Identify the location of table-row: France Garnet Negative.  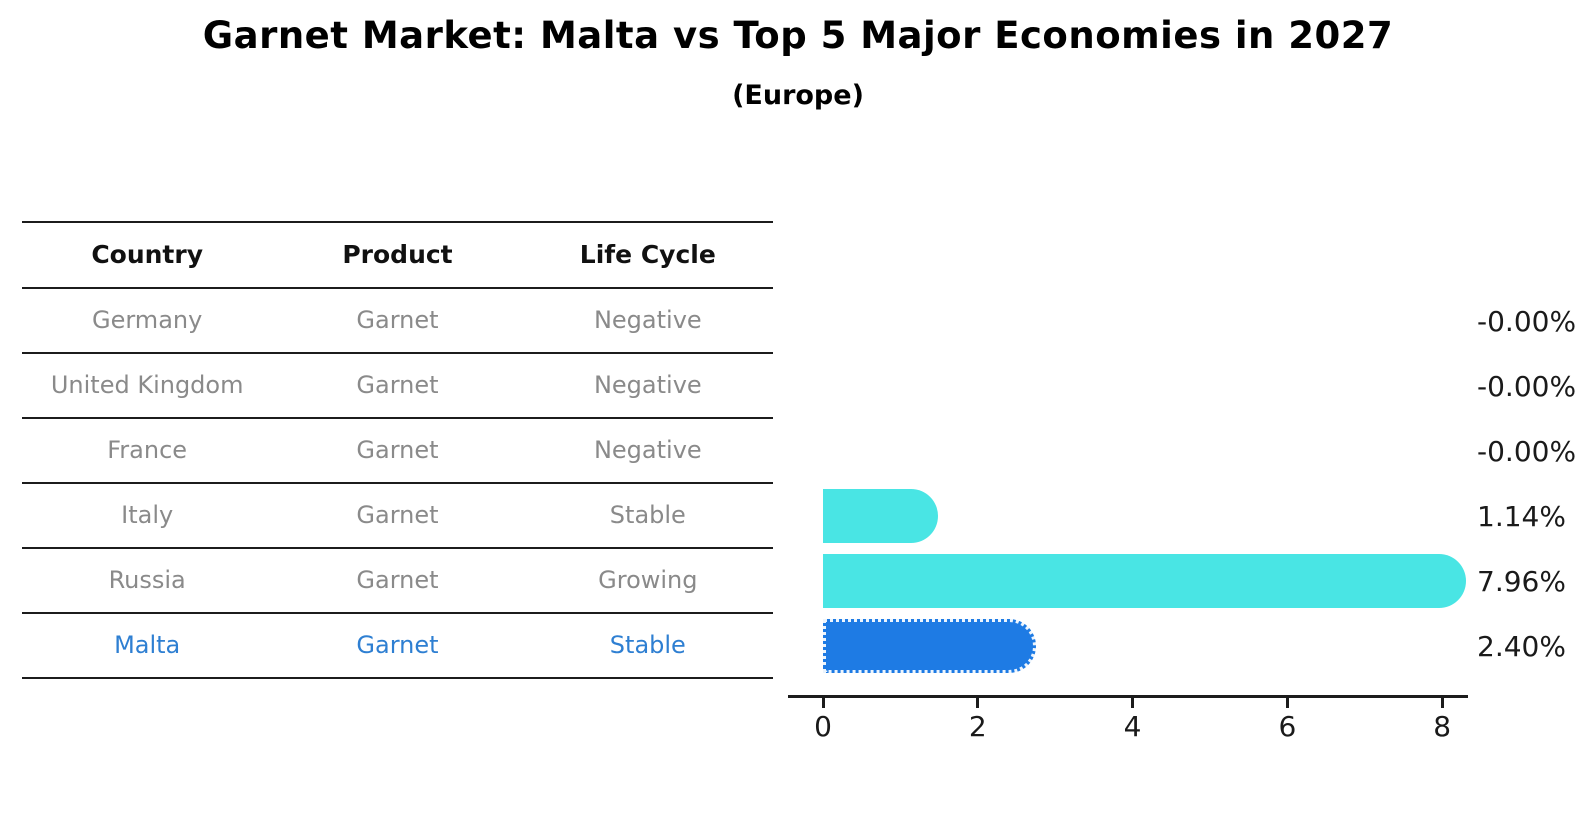
(397, 451).